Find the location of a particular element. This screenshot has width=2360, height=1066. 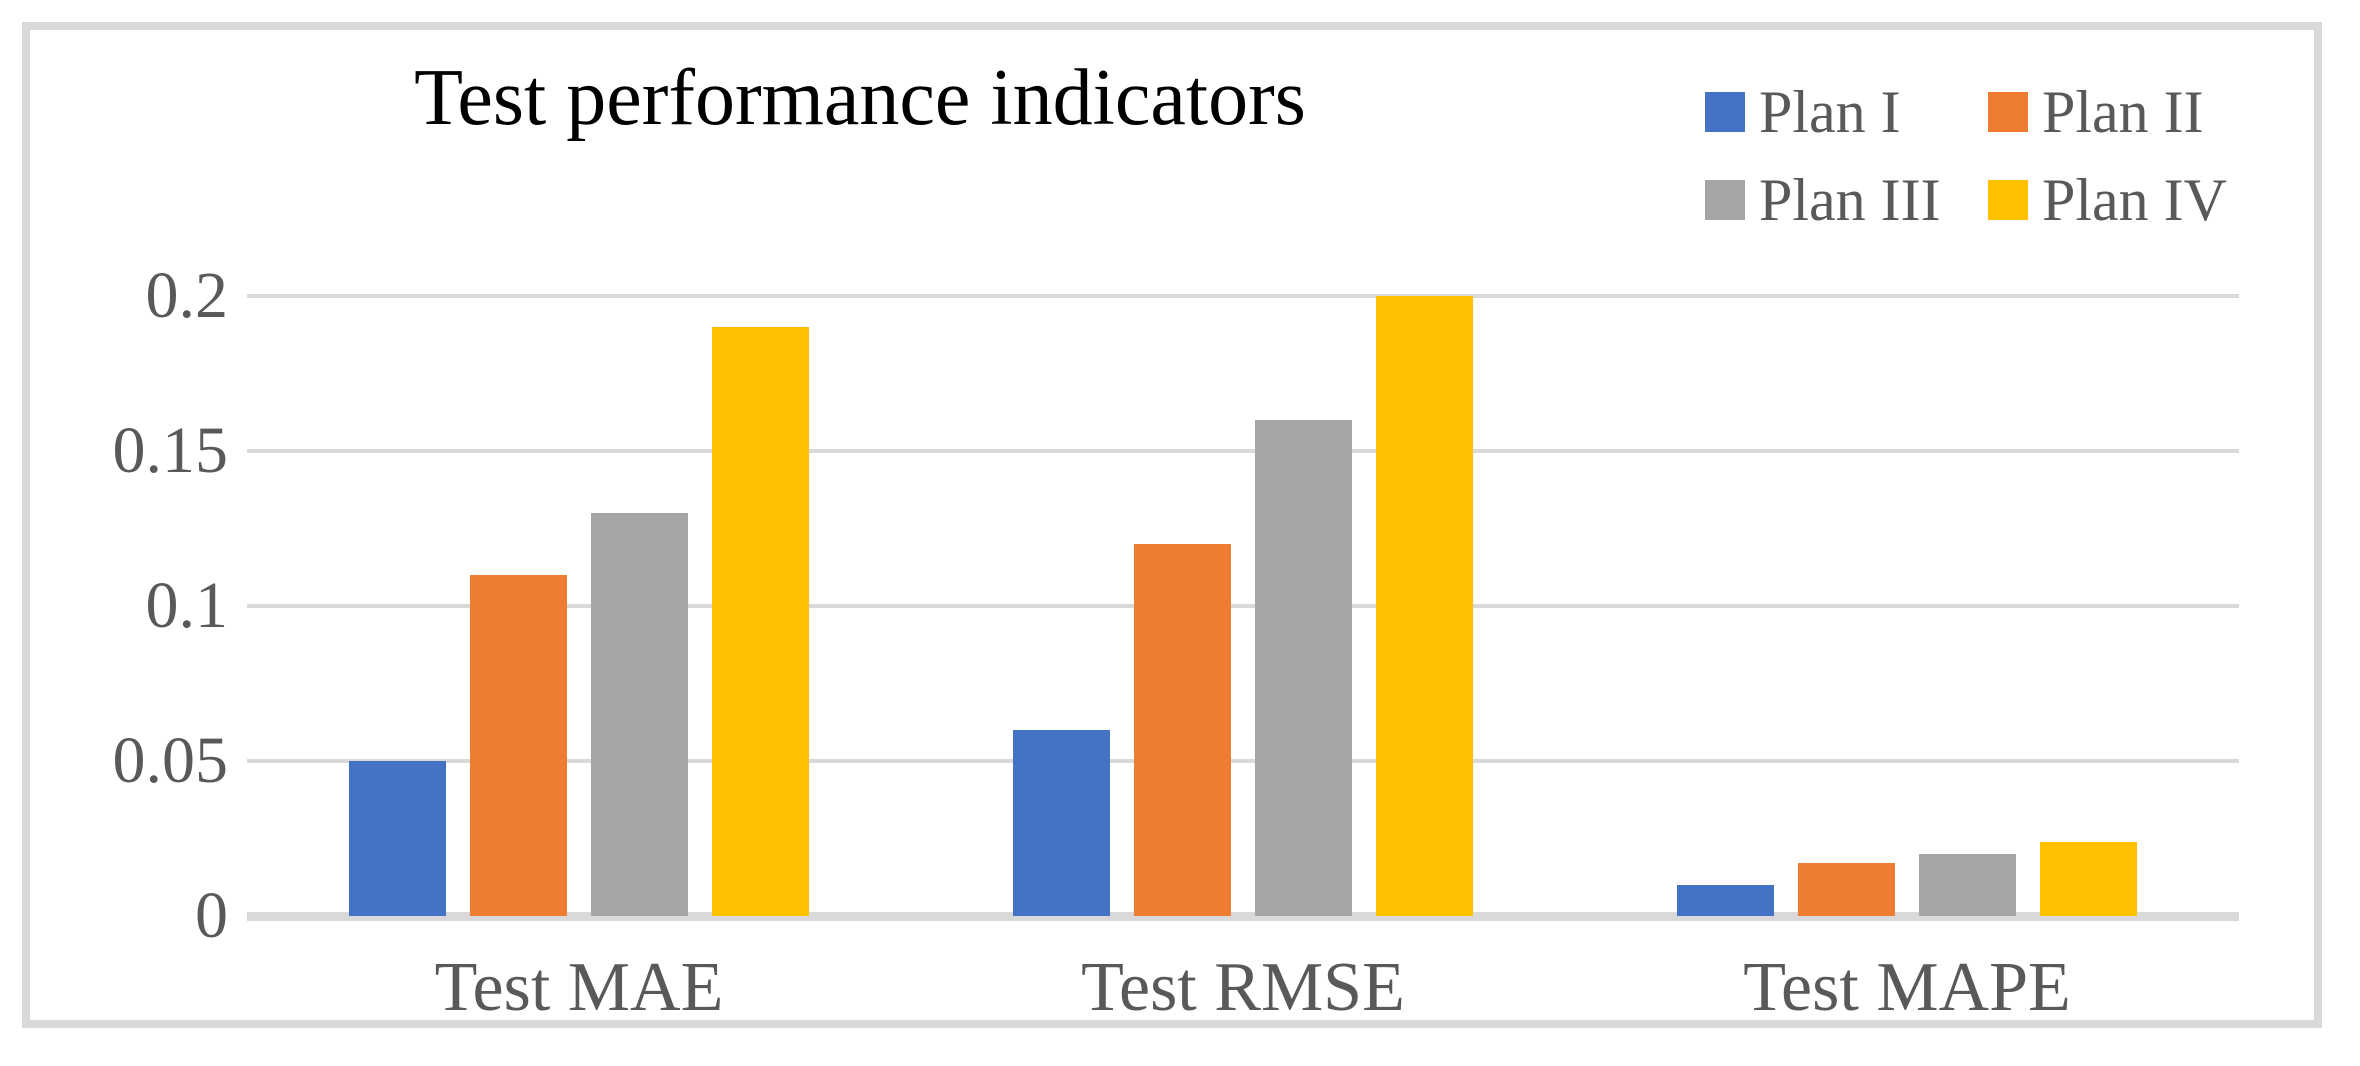

legend-entry-plan-ii: Plan II is located at coordinates (2156, 112).